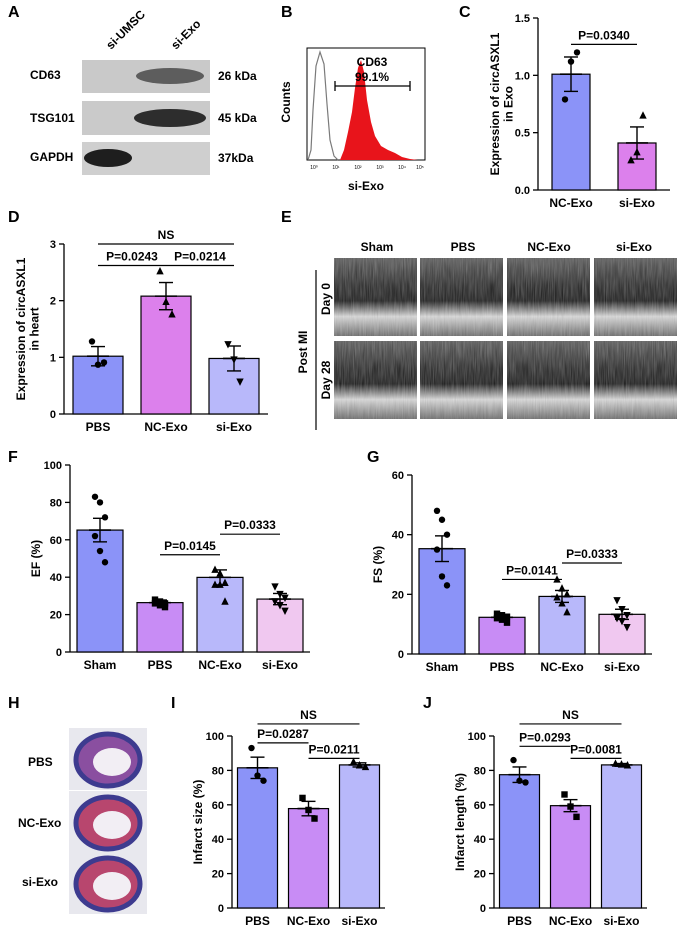  What do you see at coordinates (237, 76) in the screenshot?
I see `blot-size-cd63: 26 kDa` at bounding box center [237, 76].